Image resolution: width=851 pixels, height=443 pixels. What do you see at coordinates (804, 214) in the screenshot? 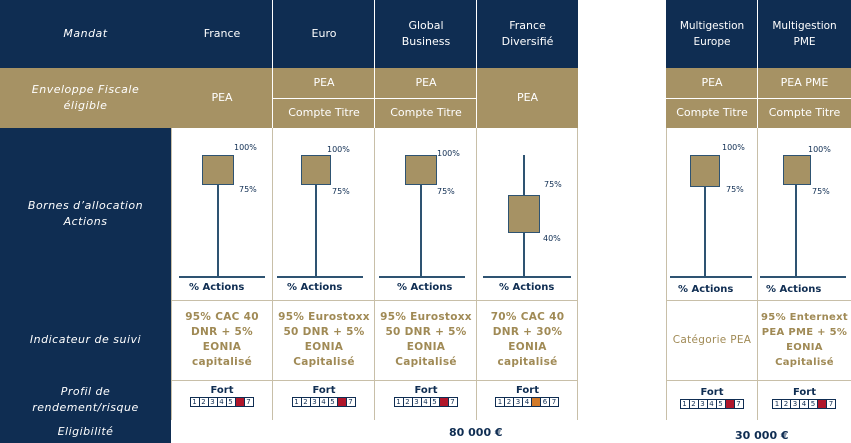
I see `allocation-chart-multigestion-pme: 100% 75% % Actions` at bounding box center [804, 214].